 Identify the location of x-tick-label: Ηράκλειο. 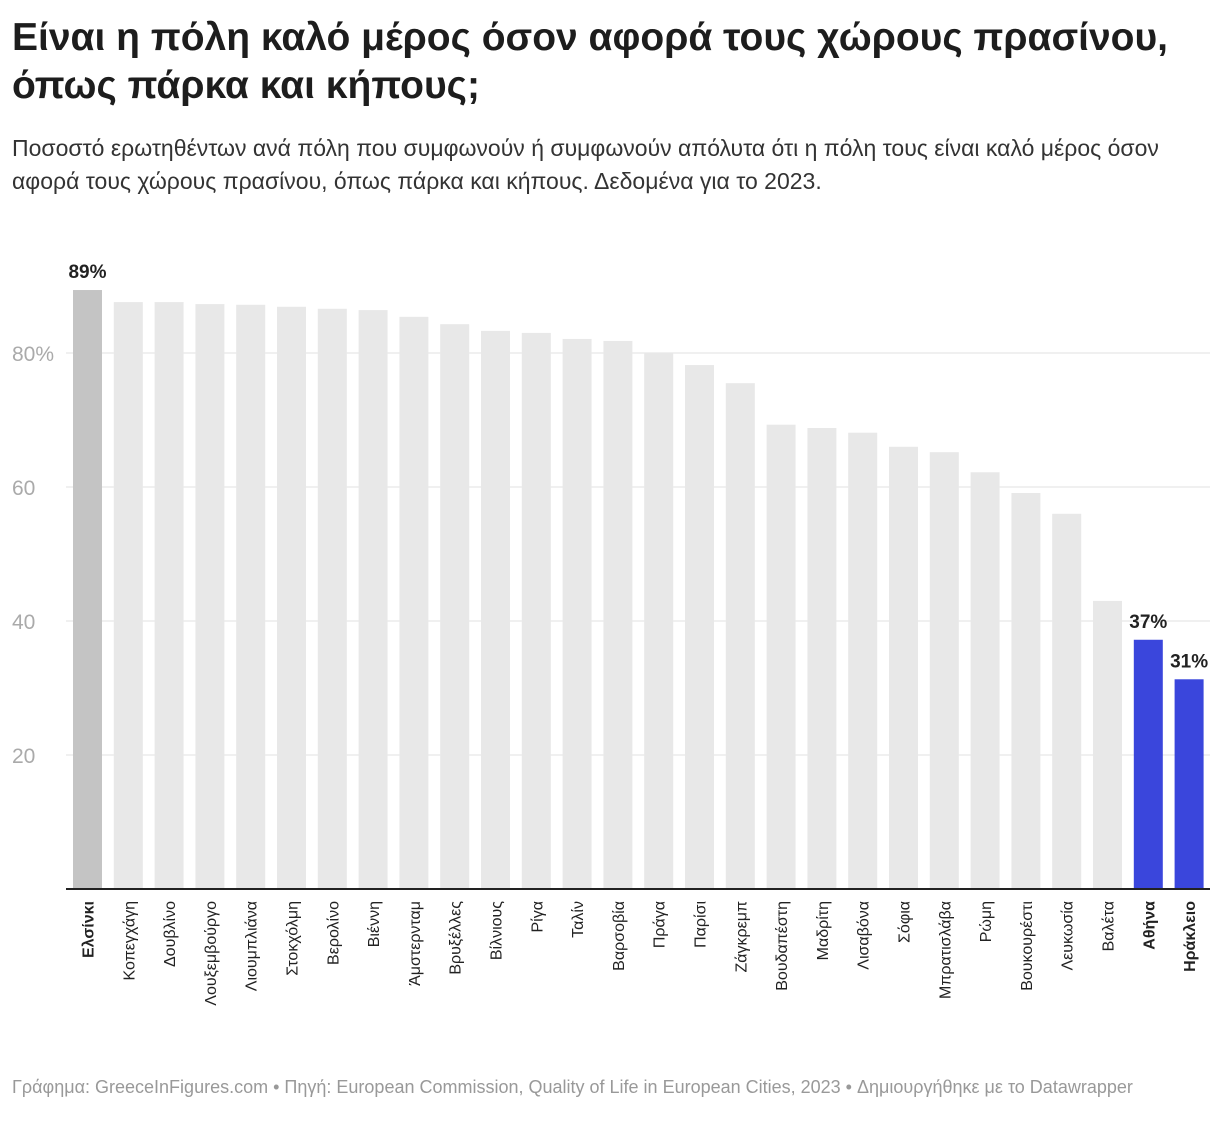
(1190, 936).